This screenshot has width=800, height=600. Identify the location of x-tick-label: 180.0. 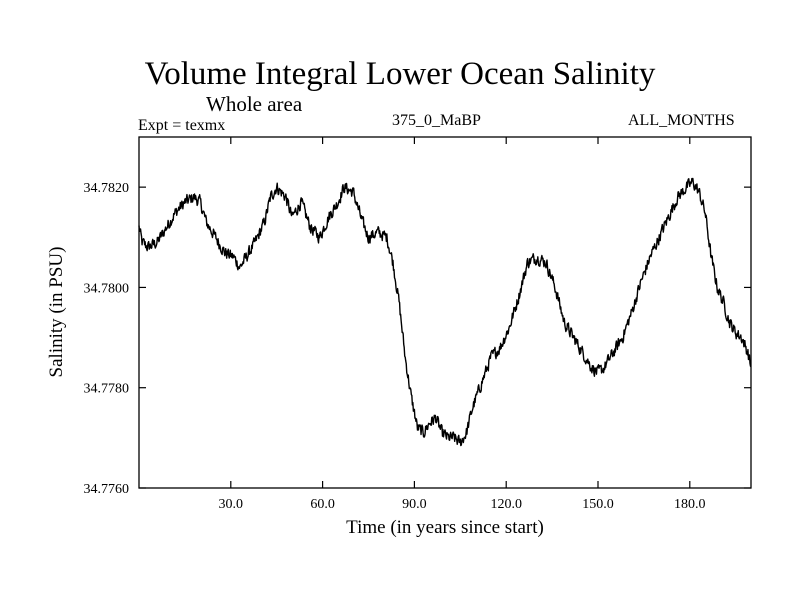
(690, 504).